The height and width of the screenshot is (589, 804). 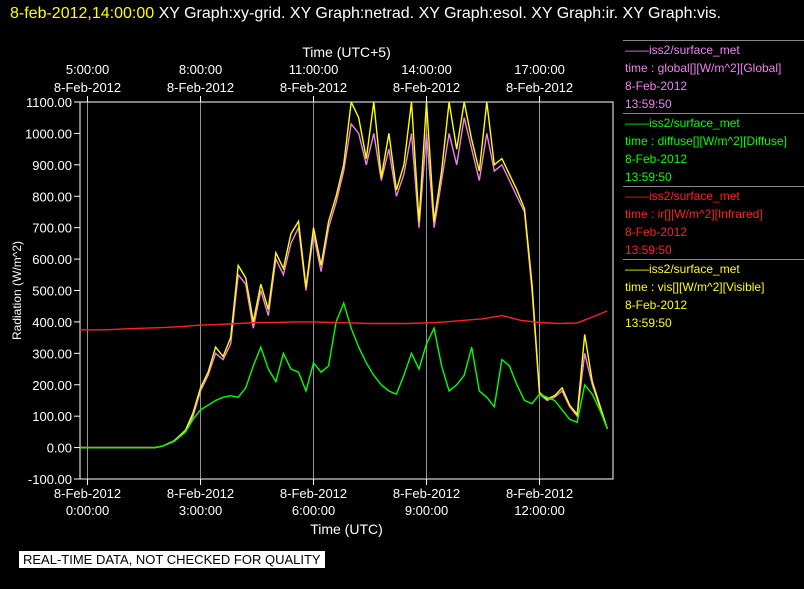 What do you see at coordinates (52, 353) in the screenshot?
I see `y-tick-label: 300.00` at bounding box center [52, 353].